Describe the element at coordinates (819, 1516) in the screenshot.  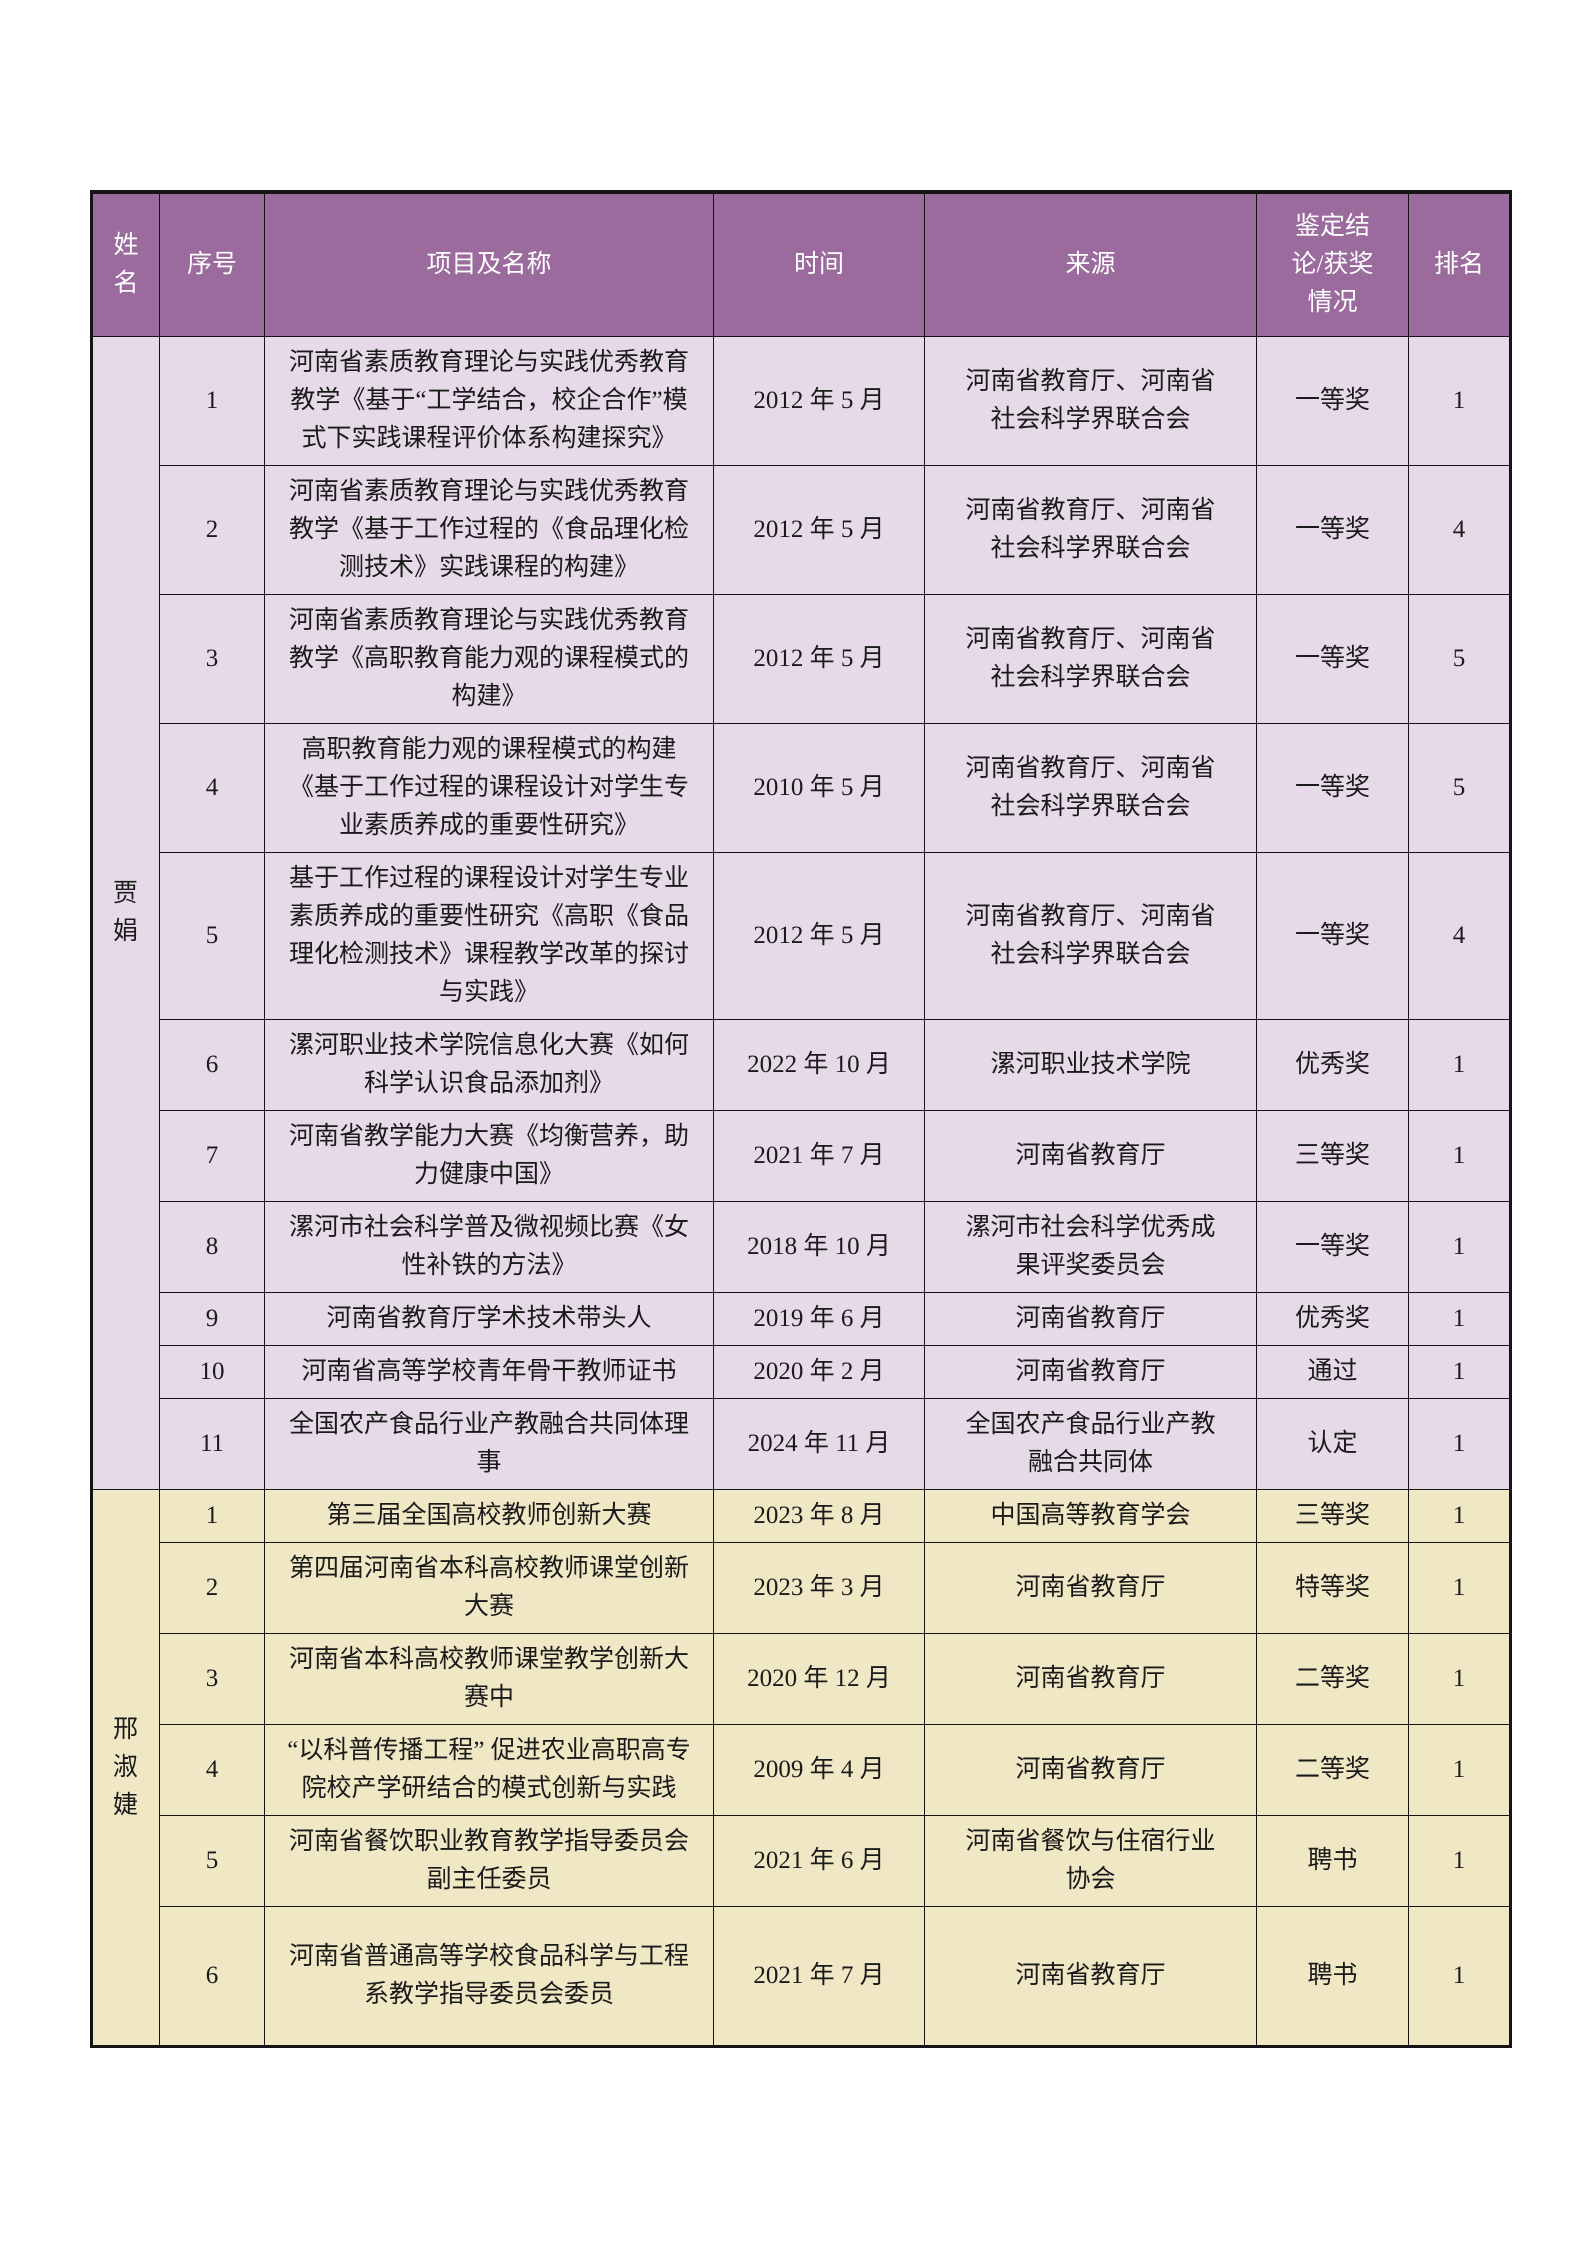
I see `cell-time: 2023 年 8 月` at that location.